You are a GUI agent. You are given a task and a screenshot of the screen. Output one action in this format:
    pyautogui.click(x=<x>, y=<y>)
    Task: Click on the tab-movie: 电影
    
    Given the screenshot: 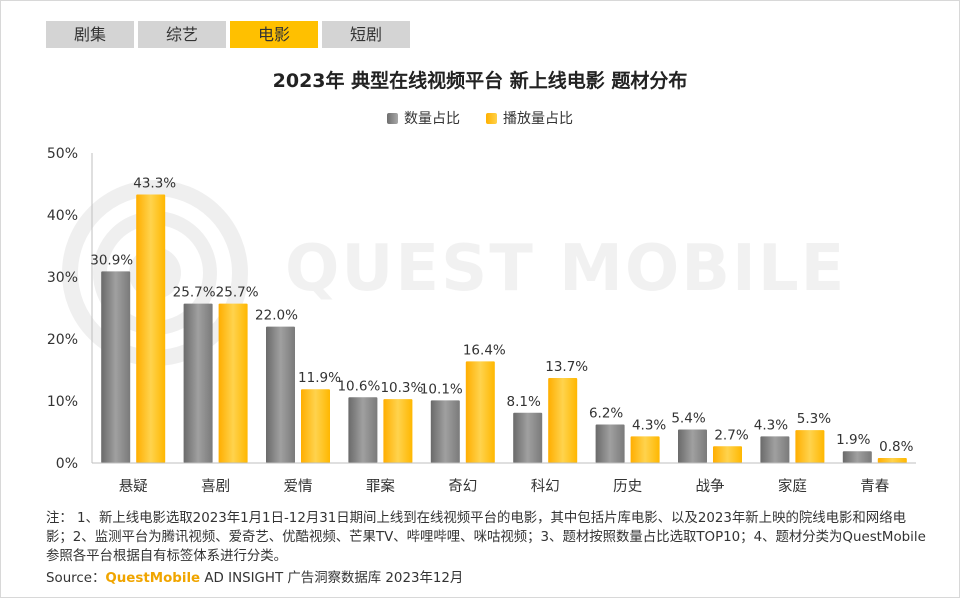 What is the action you would take?
    pyautogui.click(x=274, y=34)
    